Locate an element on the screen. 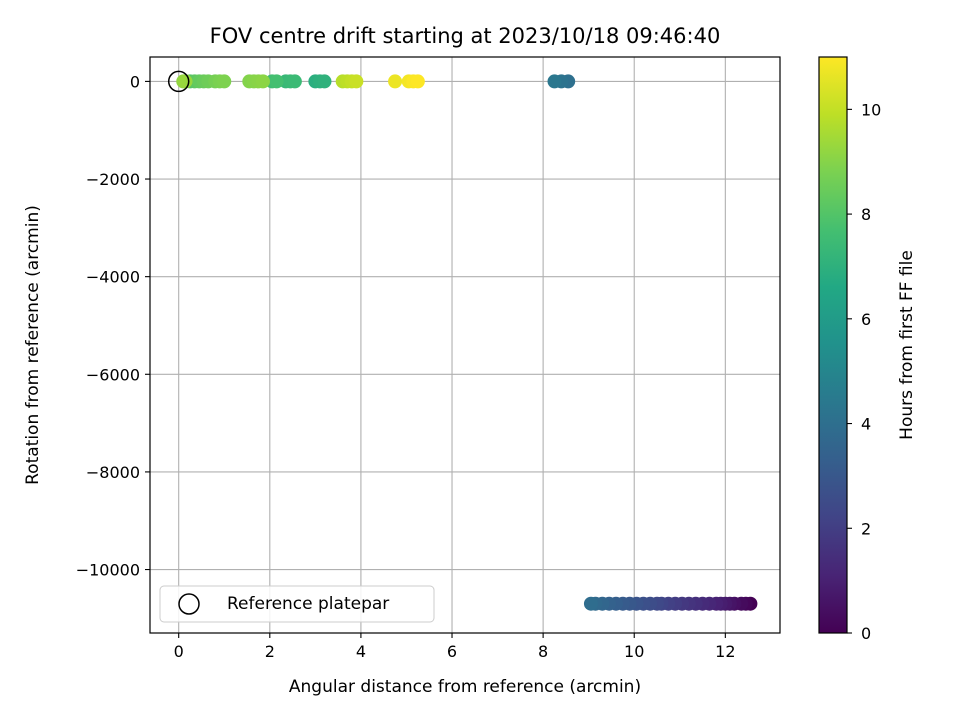 This screenshot has height=720, width=960. legend: Reference platepar is located at coordinates (297, 604).